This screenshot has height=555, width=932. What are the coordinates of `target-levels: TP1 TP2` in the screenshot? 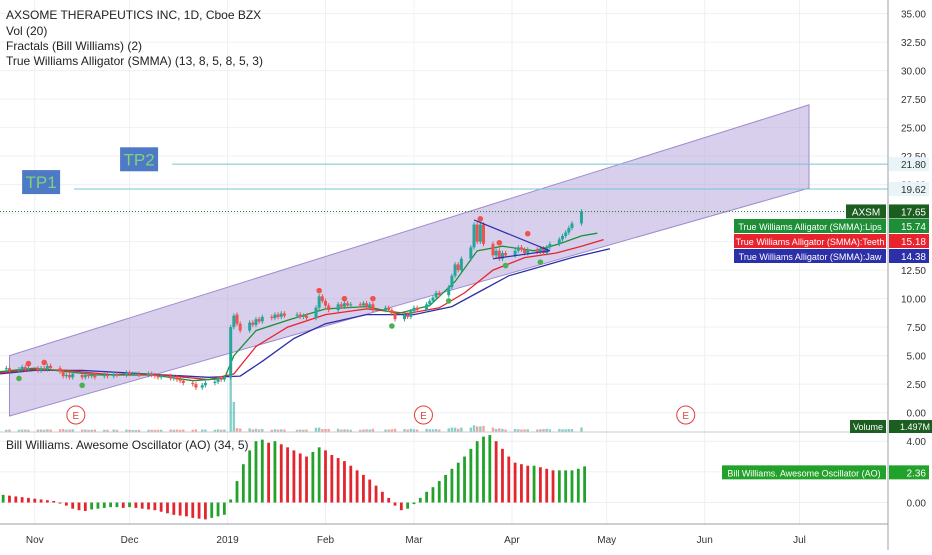 It's located at (444, 179).